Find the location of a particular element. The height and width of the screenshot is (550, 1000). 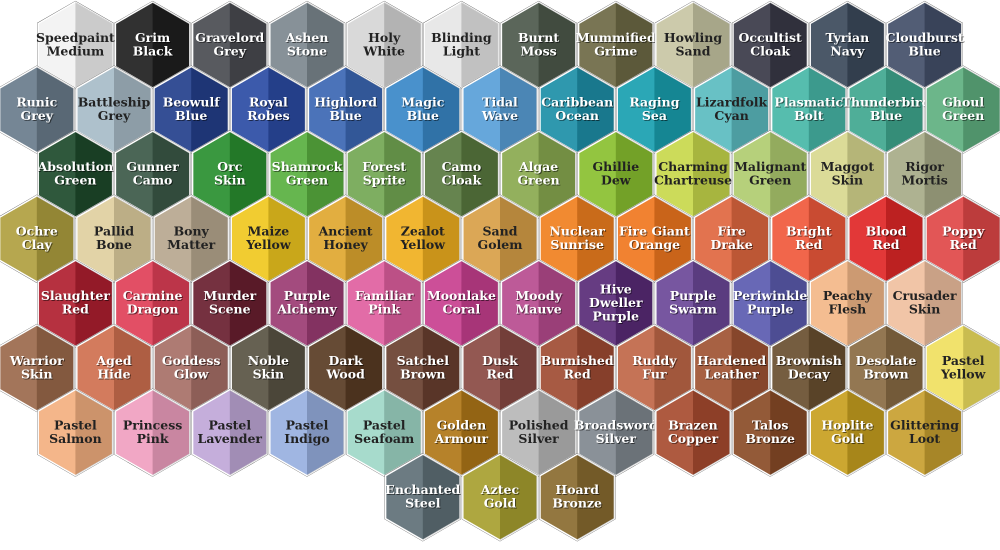

swatch-label: Runic is located at coordinates (36, 101).